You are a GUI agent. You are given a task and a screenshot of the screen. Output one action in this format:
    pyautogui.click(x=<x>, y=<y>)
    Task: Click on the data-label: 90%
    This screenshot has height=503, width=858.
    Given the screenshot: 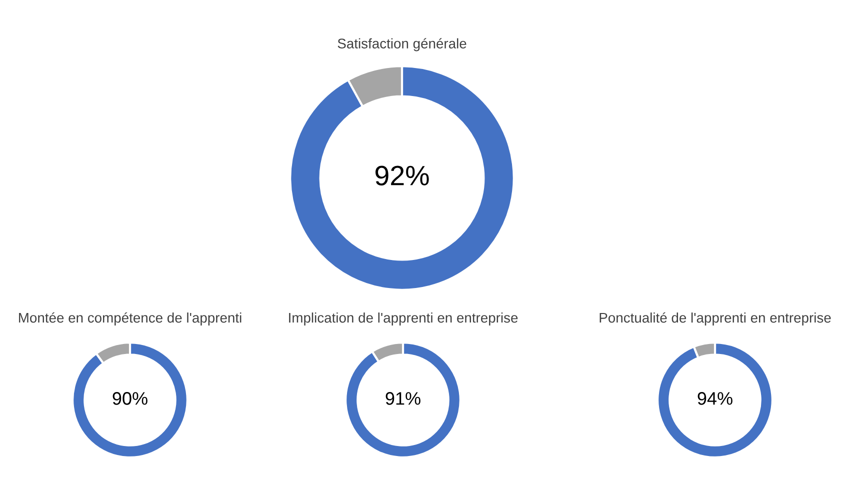 What is the action you would take?
    pyautogui.click(x=130, y=398)
    